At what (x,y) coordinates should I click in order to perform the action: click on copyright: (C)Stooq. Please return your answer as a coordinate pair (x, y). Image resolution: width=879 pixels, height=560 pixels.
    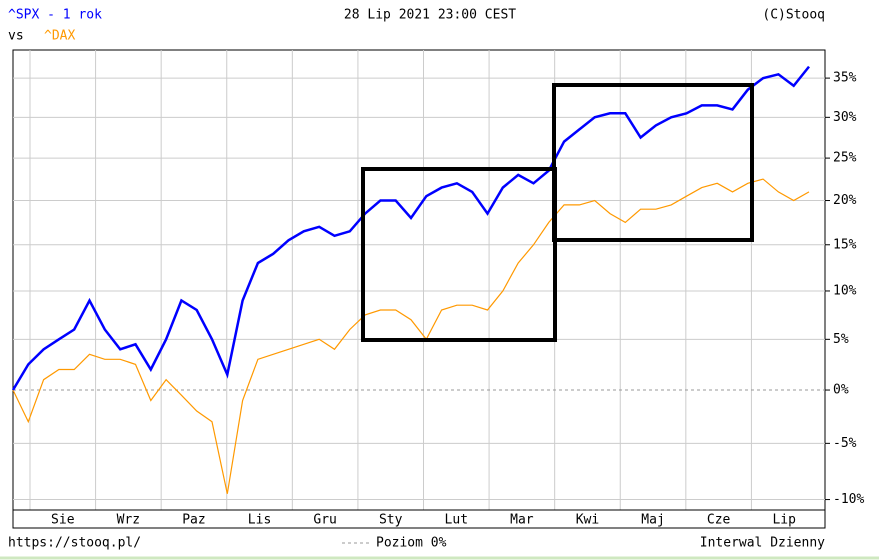
    Looking at the image, I should click on (793, 15).